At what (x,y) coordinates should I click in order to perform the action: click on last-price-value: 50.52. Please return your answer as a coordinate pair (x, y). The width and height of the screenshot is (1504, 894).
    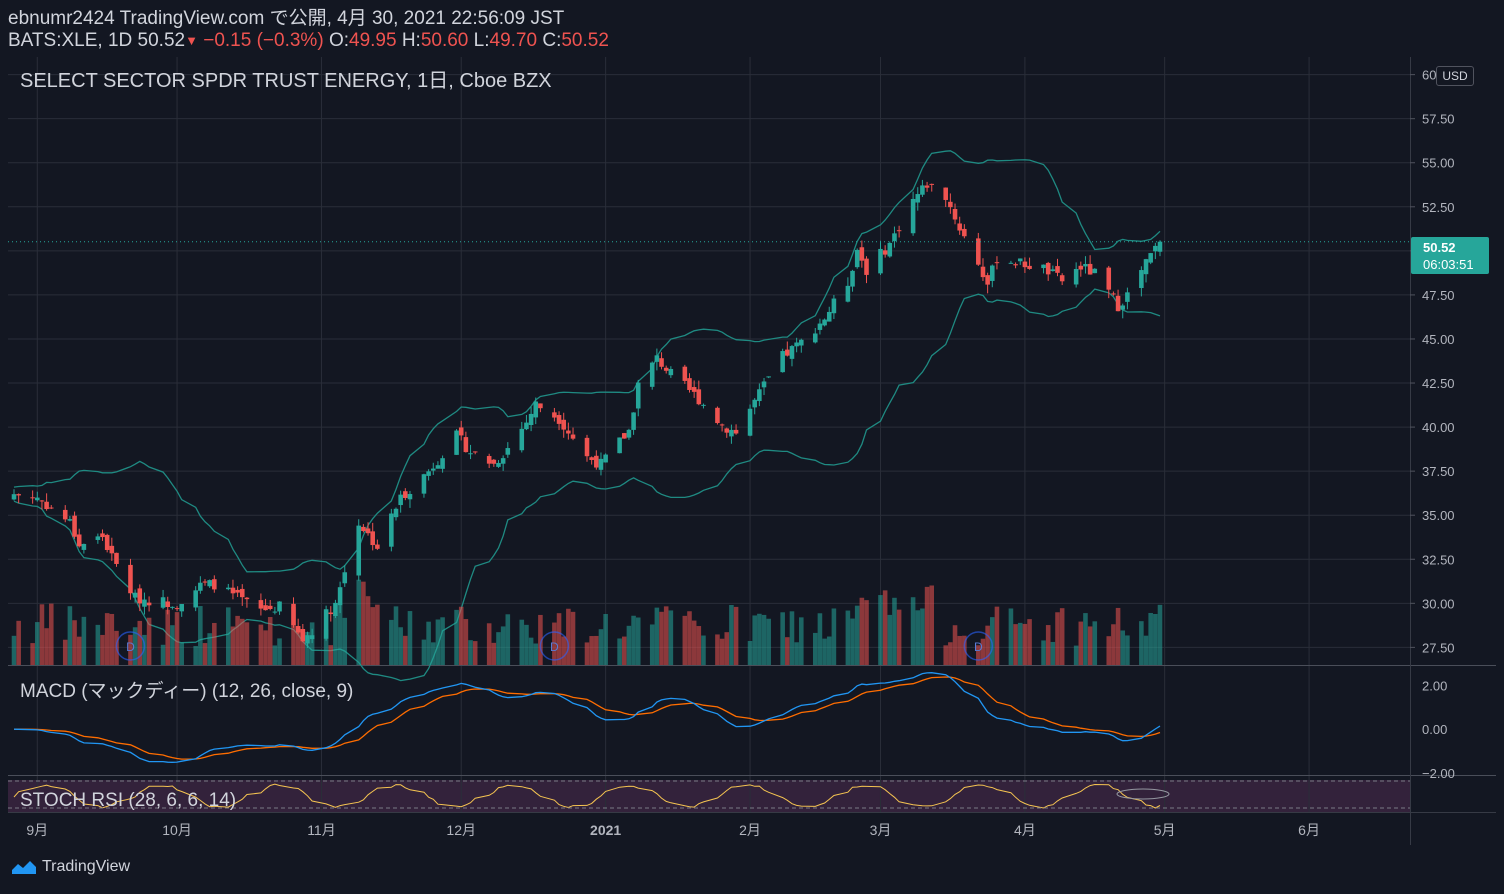
    Looking at the image, I should click on (1439, 247).